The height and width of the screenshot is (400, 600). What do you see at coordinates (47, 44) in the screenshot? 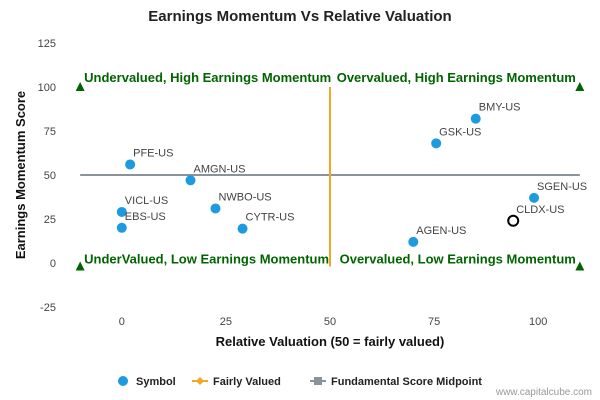
I see `y-tick-label: 125` at bounding box center [47, 44].